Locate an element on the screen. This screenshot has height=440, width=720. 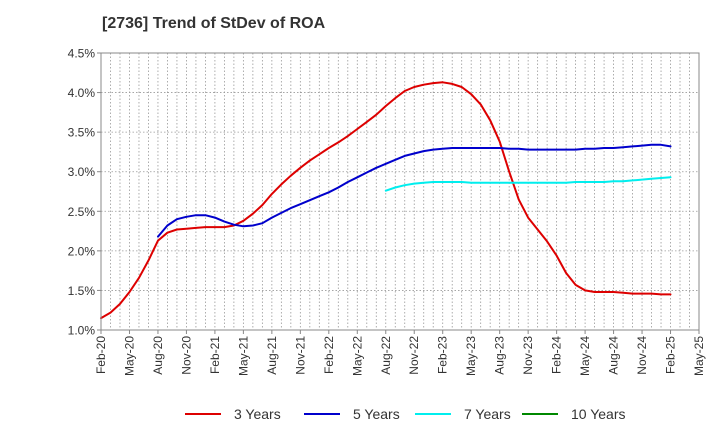
y-tick-label: 2.0% is located at coordinates (82, 251).